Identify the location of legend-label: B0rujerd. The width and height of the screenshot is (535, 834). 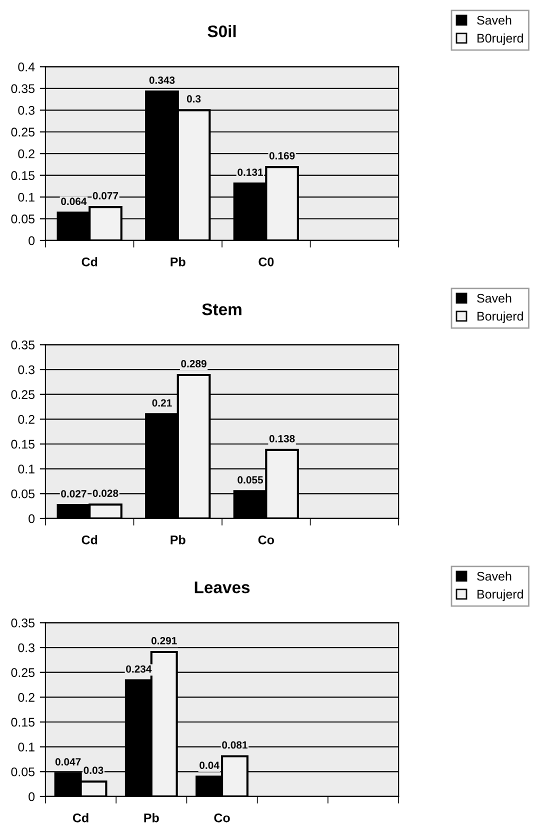
(500, 39).